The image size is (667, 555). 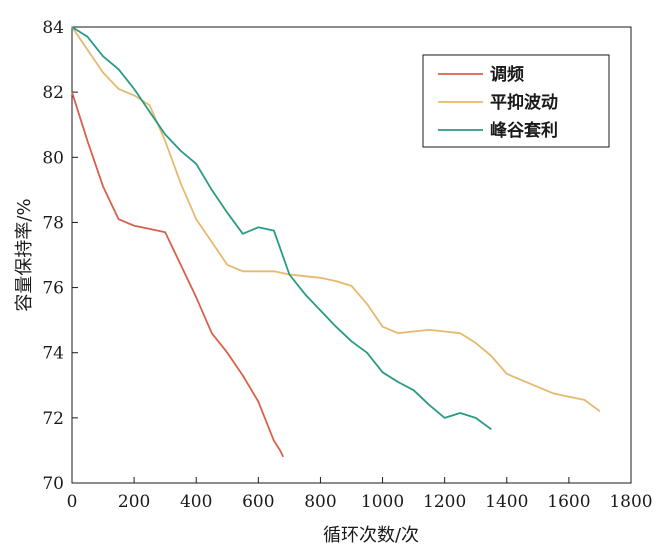 I want to click on x-tick-label: 1400, so click(x=506, y=502).